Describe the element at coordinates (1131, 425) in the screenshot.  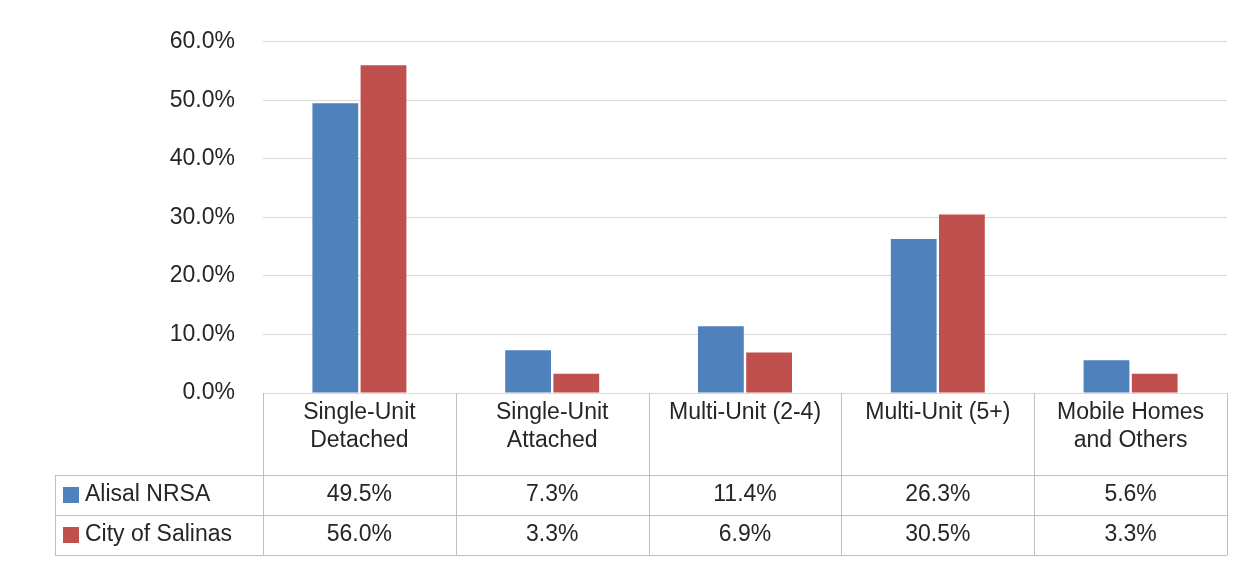
I see `x-tick-label: Mobile Homes and Others` at that location.